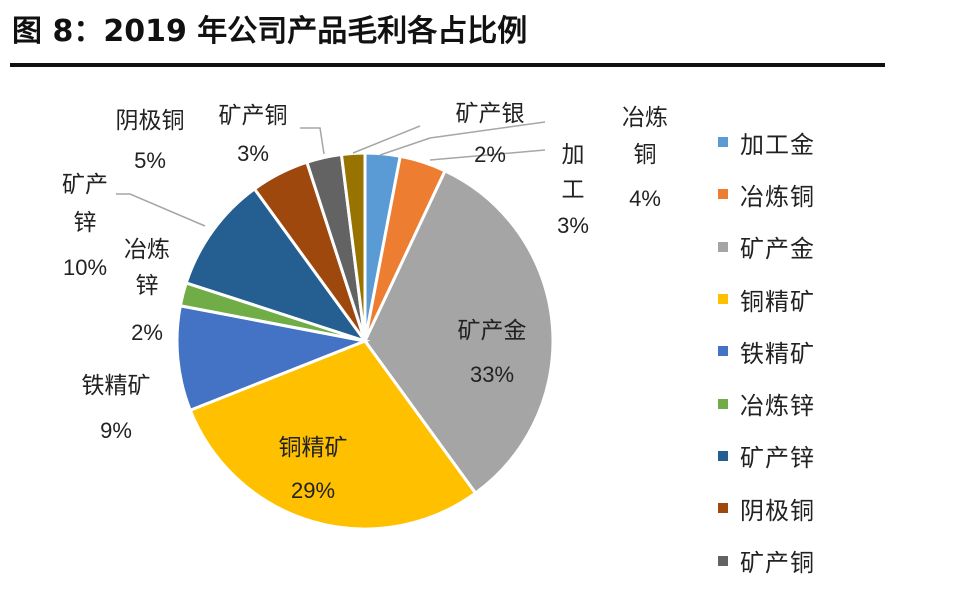 The height and width of the screenshot is (609, 975). I want to click on slice-value-label-6: 10%, so click(85, 267).